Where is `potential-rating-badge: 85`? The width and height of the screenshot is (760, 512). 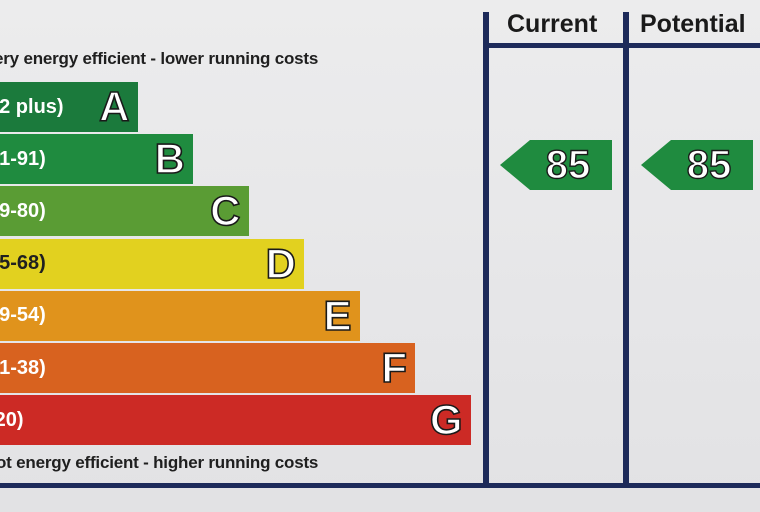
potential-rating-badge: 85 is located at coordinates (697, 165).